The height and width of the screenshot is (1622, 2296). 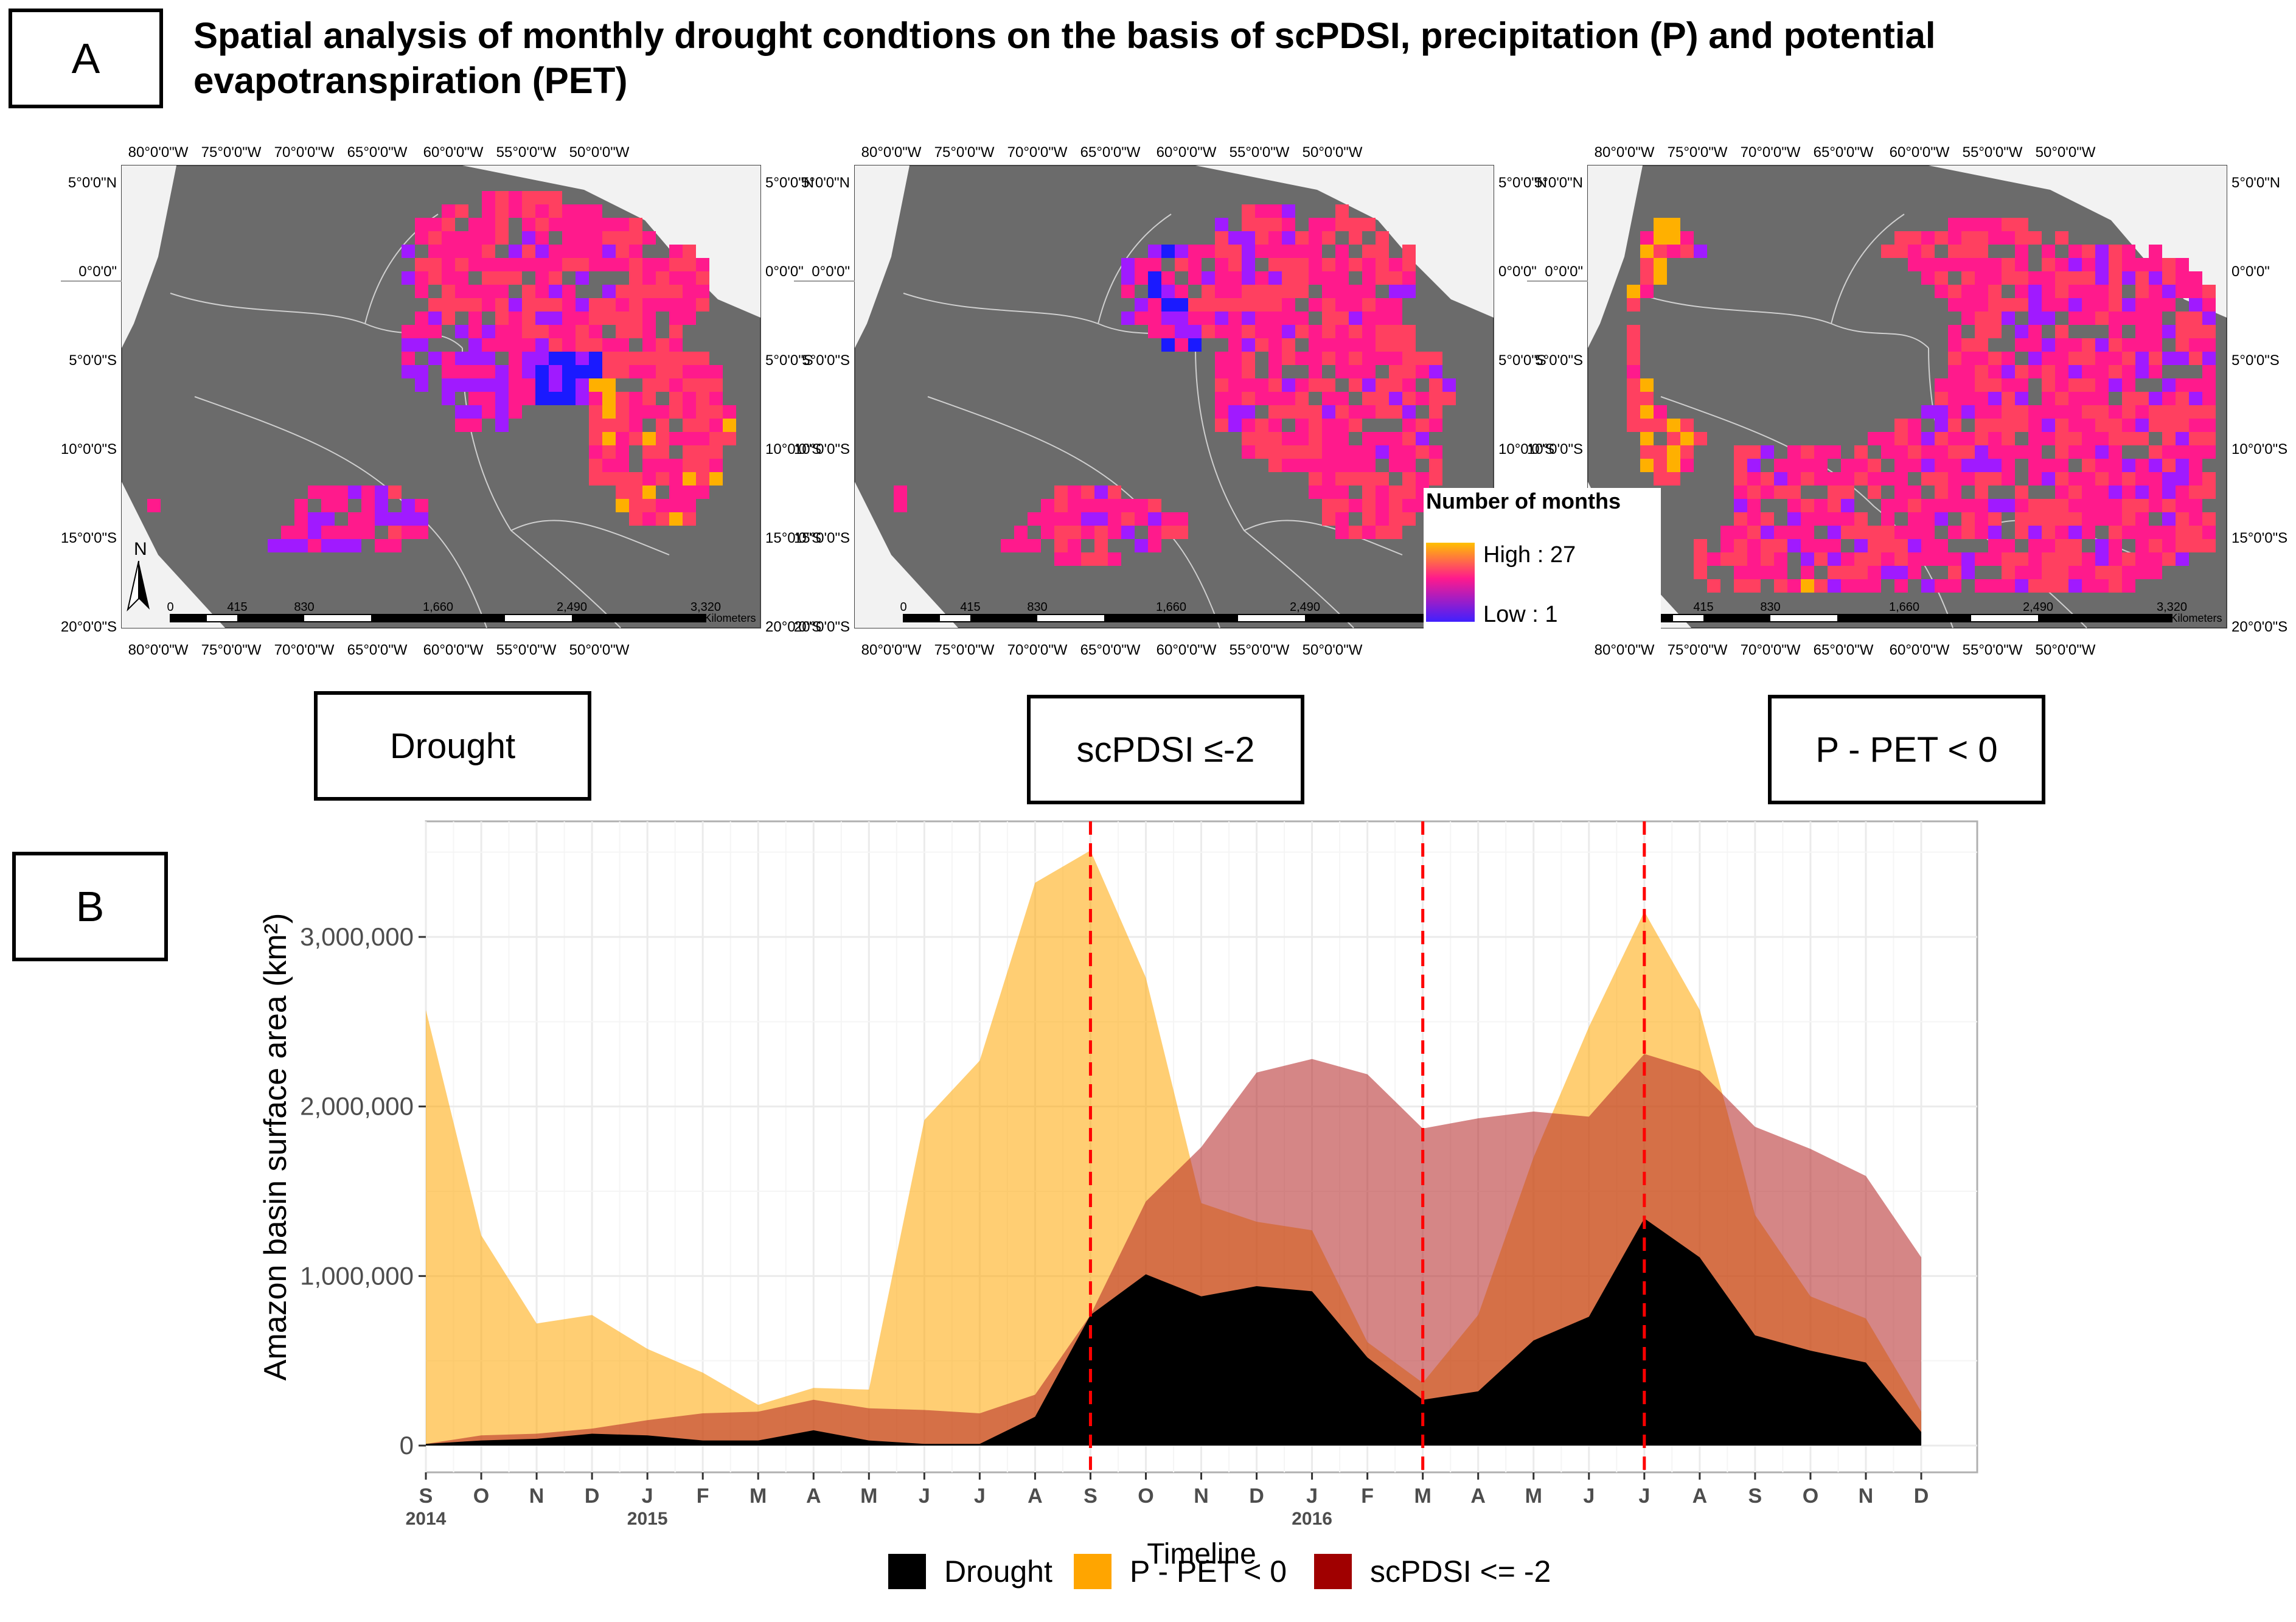 I want to click on scale-label: 1,660, so click(x=438, y=607).